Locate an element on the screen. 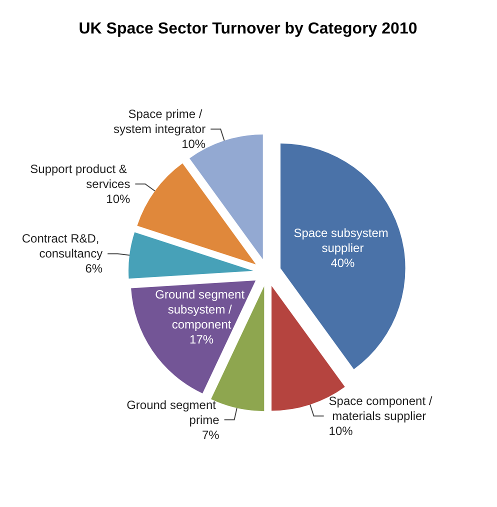 The height and width of the screenshot is (507, 497). data-label: 17% is located at coordinates (202, 339).